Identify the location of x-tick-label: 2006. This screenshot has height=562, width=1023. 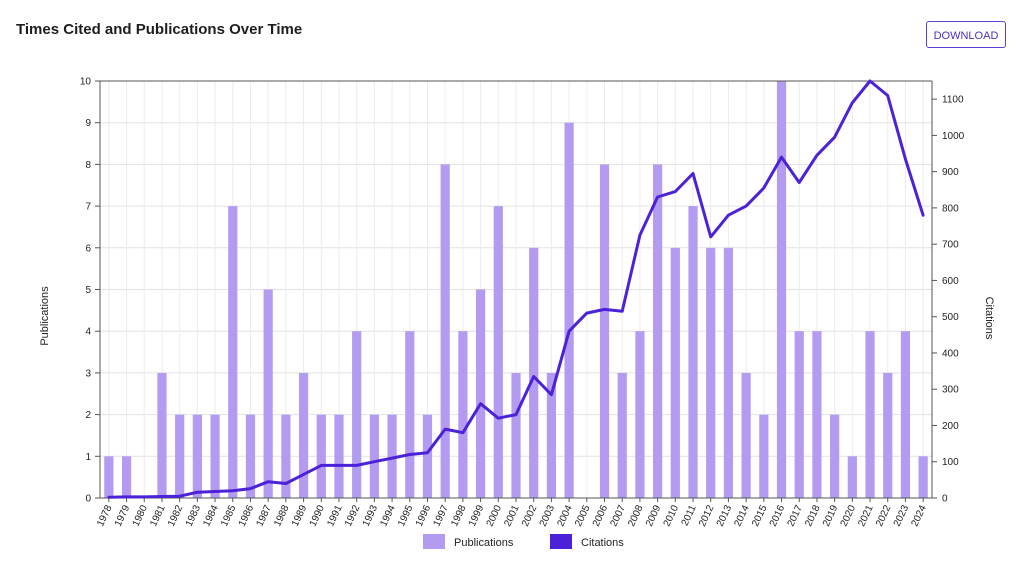
(601, 515).